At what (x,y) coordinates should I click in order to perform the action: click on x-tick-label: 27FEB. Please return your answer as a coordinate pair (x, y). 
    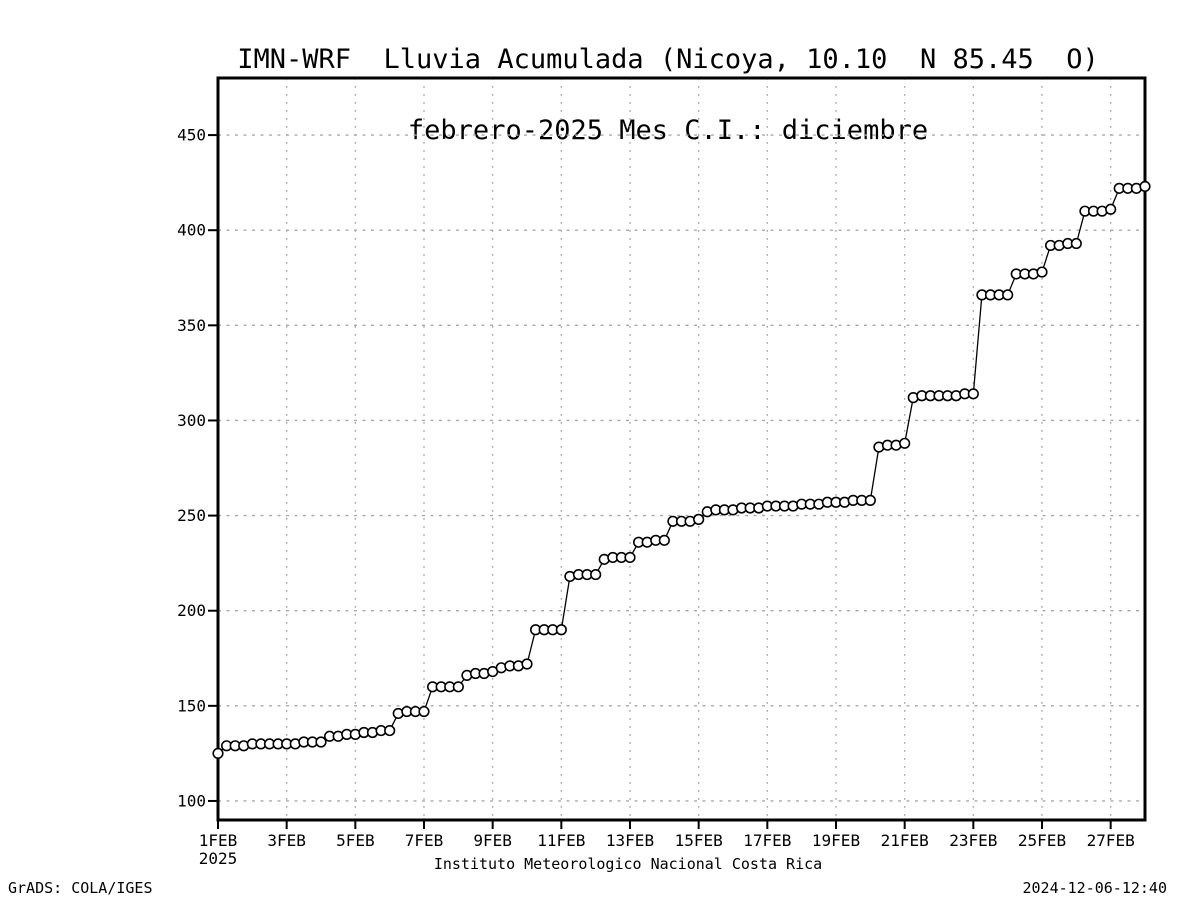
    Looking at the image, I should click on (1111, 840).